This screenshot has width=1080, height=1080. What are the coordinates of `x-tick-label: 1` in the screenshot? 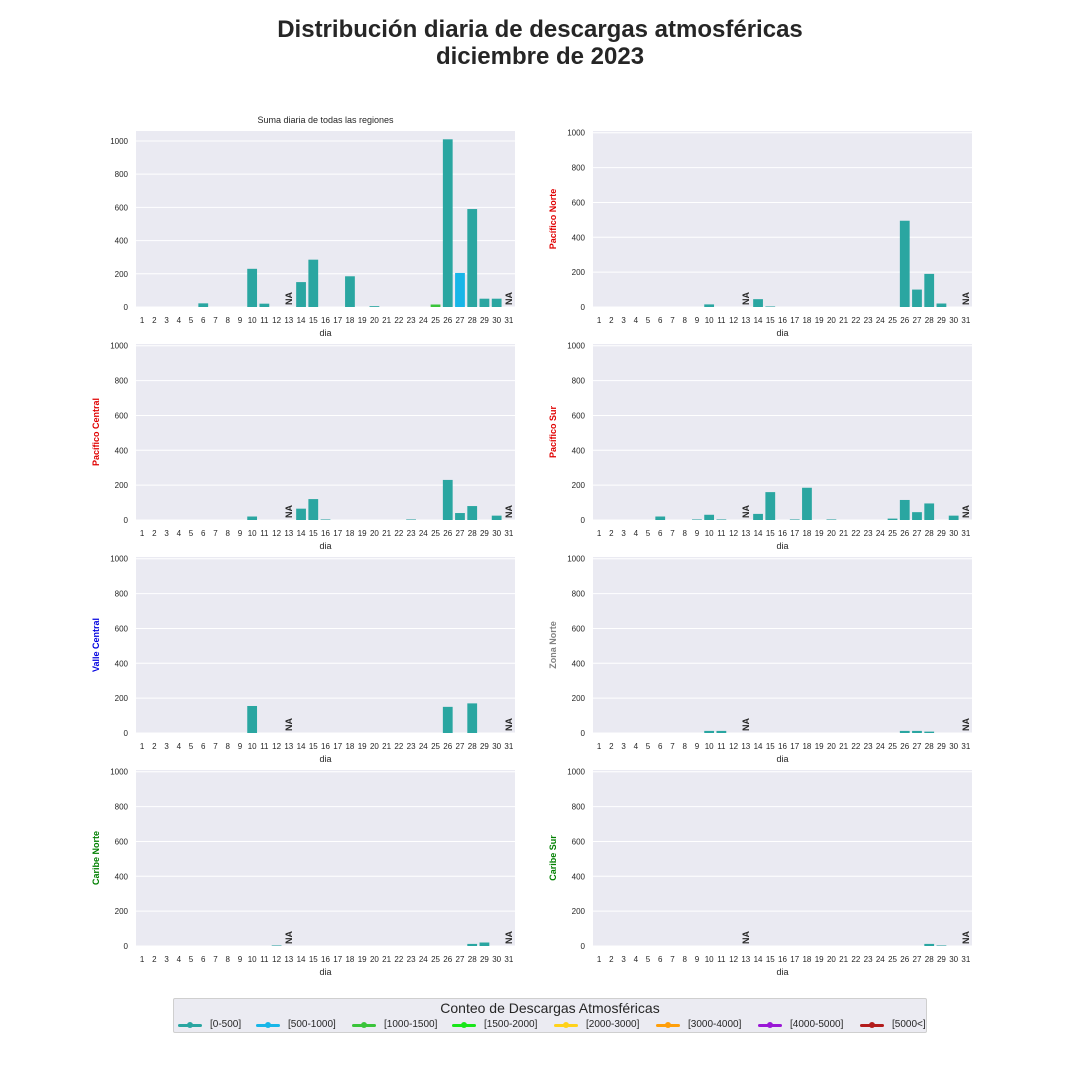 It's located at (142, 959).